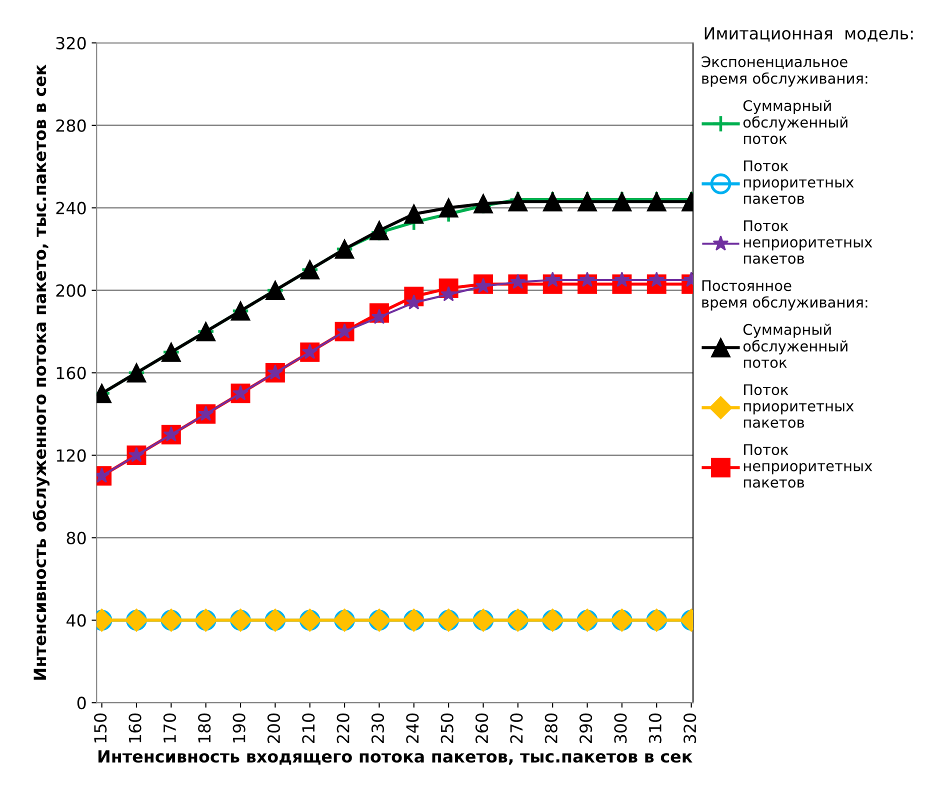  What do you see at coordinates (551, 729) in the screenshot?
I see `x-tick-label: 280` at bounding box center [551, 729].